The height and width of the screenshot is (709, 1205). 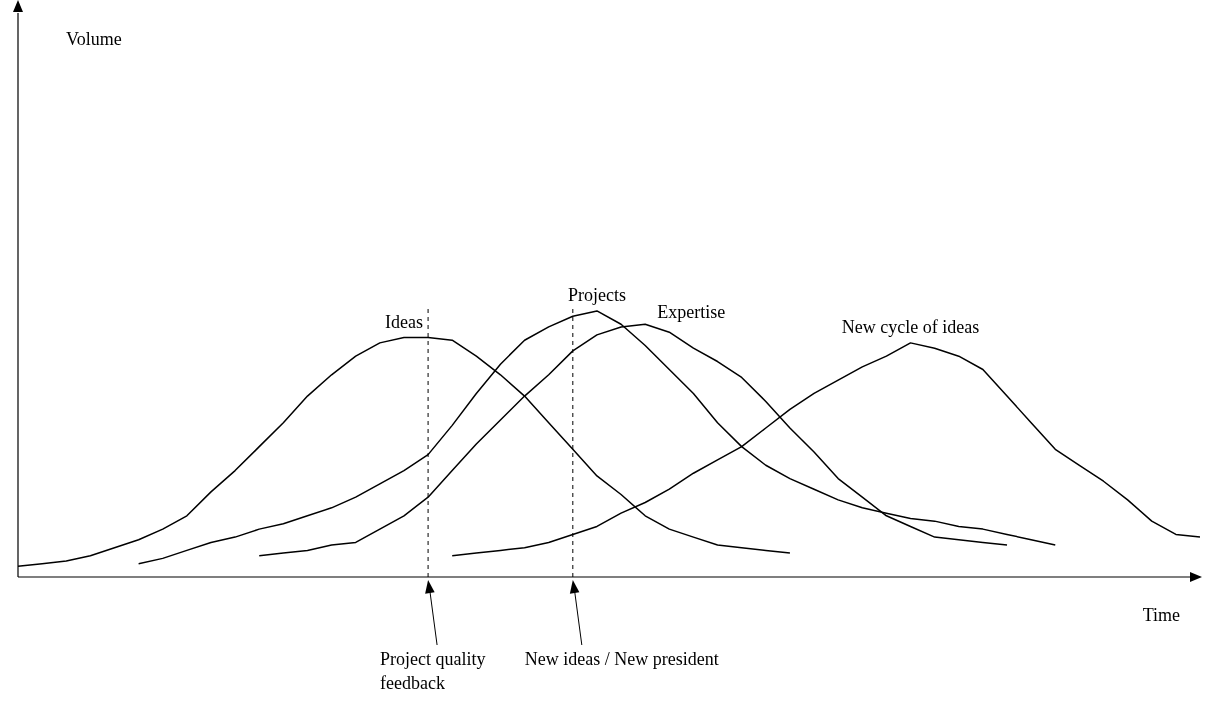 I want to click on text: New ideas / New president, so click(x=621, y=659).